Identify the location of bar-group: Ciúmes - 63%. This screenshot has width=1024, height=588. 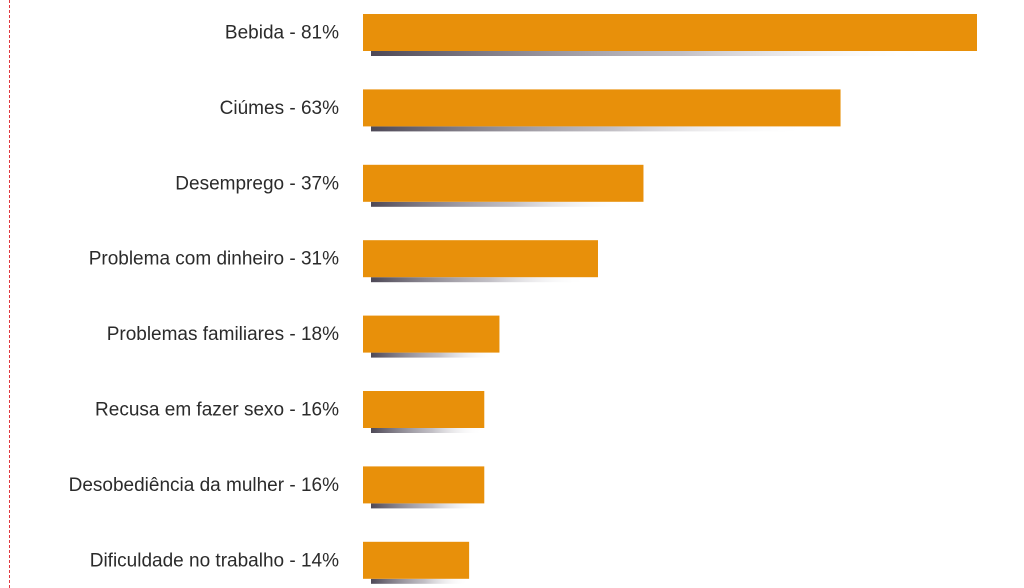
(530, 110).